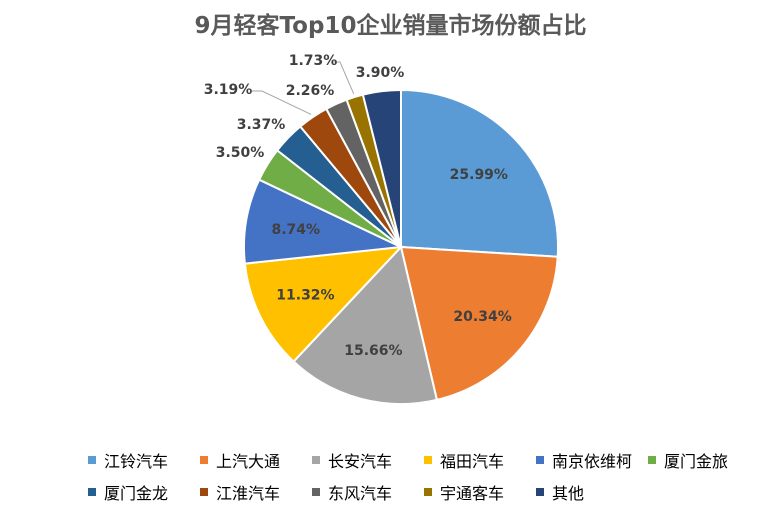  I want to click on data-label: 2.26%, so click(310, 91).